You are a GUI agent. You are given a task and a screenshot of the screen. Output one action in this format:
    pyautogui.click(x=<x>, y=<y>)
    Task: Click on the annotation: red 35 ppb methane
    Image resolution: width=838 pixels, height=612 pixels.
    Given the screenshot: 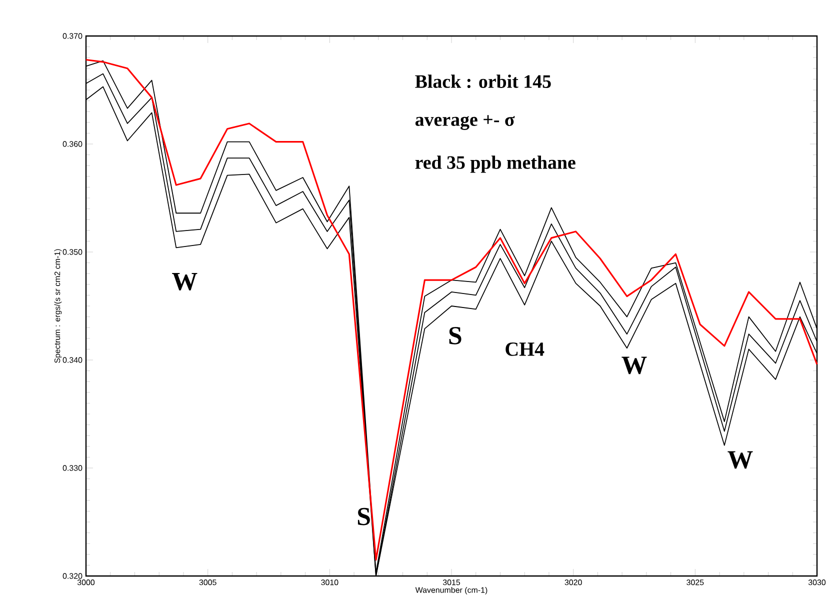 What is the action you would take?
    pyautogui.click(x=495, y=164)
    